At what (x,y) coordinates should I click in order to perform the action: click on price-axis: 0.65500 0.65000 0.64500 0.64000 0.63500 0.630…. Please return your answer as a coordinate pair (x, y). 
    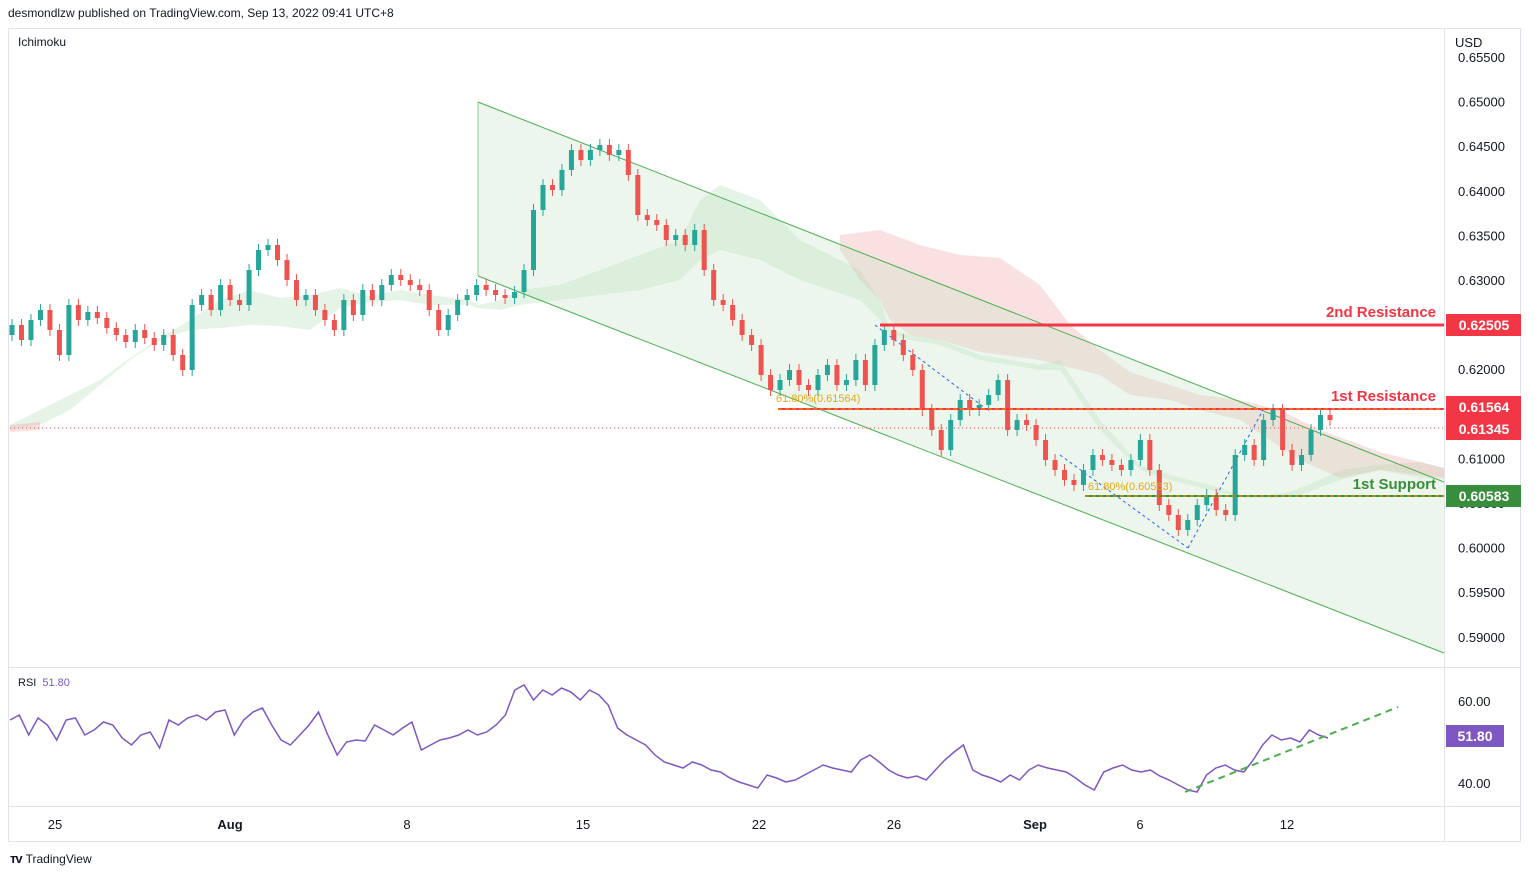
    Looking at the image, I should click on (1481, 347).